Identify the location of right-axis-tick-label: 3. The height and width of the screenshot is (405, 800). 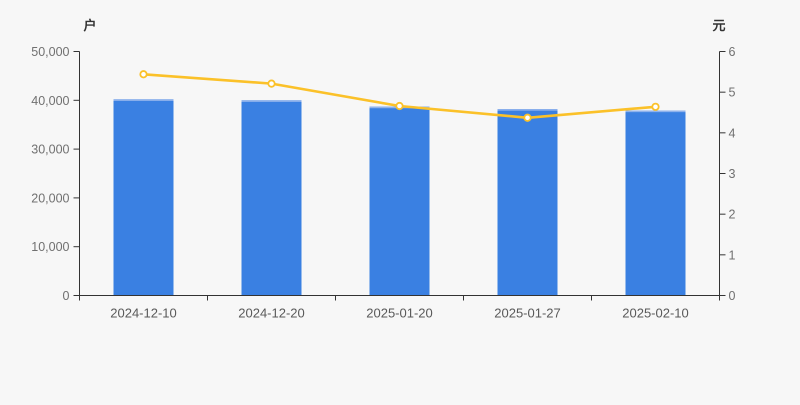
(732, 174).